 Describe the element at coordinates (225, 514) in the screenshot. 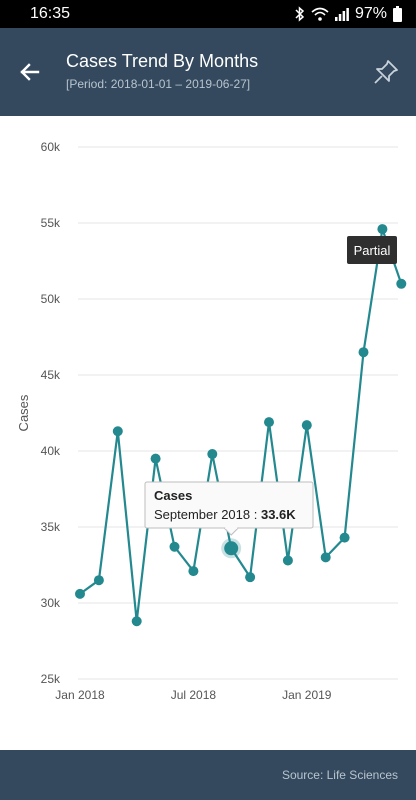

I see `tooltip-text: September 2018 : 33.6K` at that location.